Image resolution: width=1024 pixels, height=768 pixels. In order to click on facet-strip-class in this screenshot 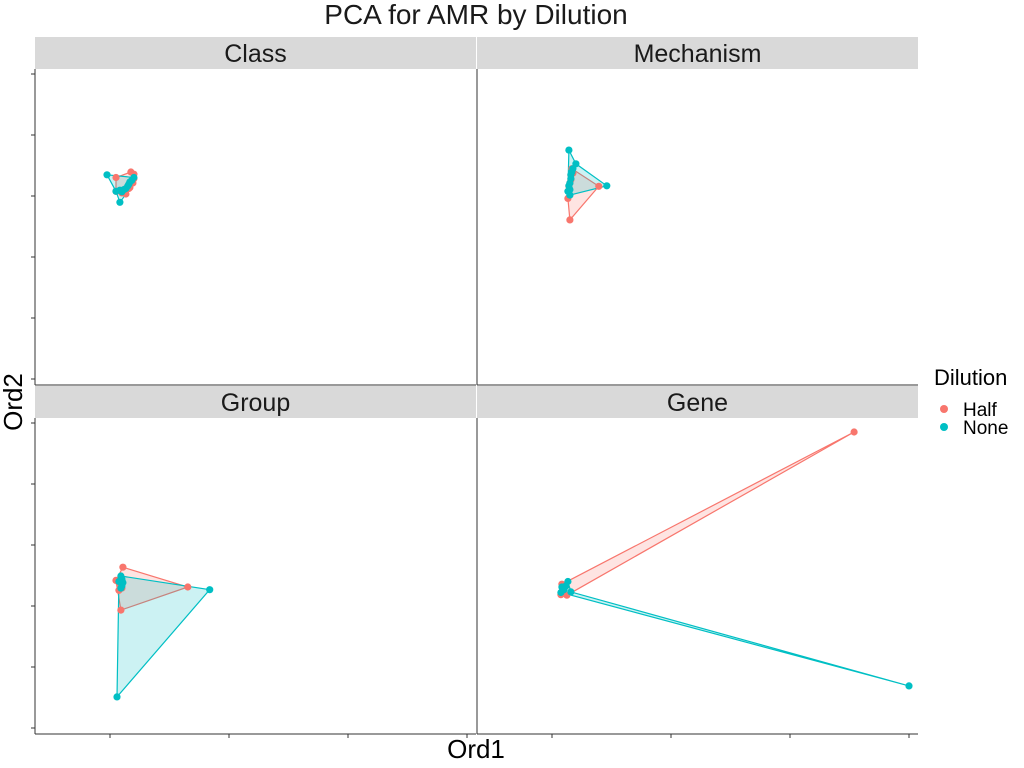, I will do `click(255, 53)`.